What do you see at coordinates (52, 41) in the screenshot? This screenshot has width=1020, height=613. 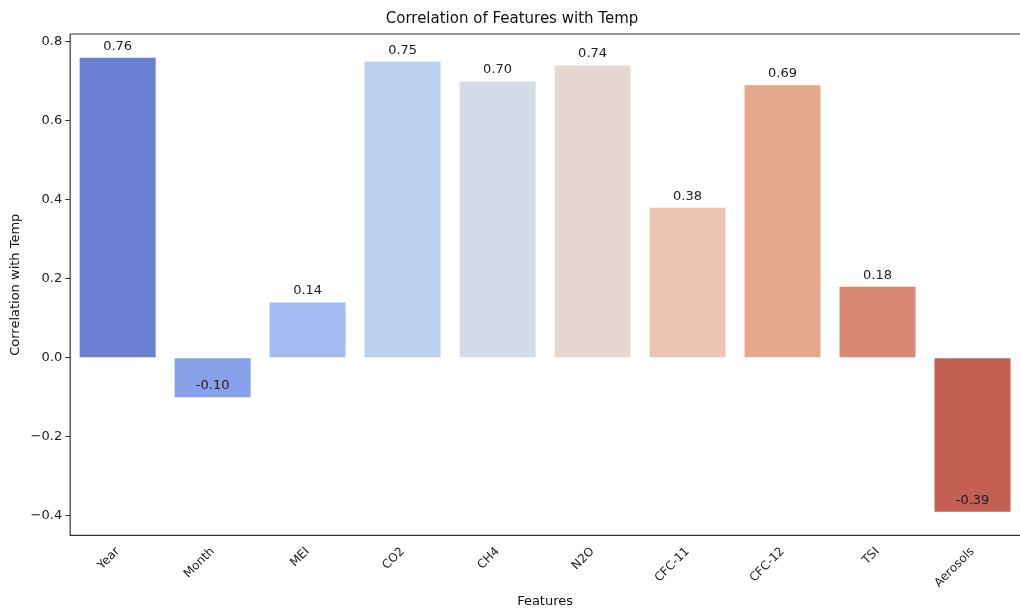 I see `y-tick-label: 0.8` at bounding box center [52, 41].